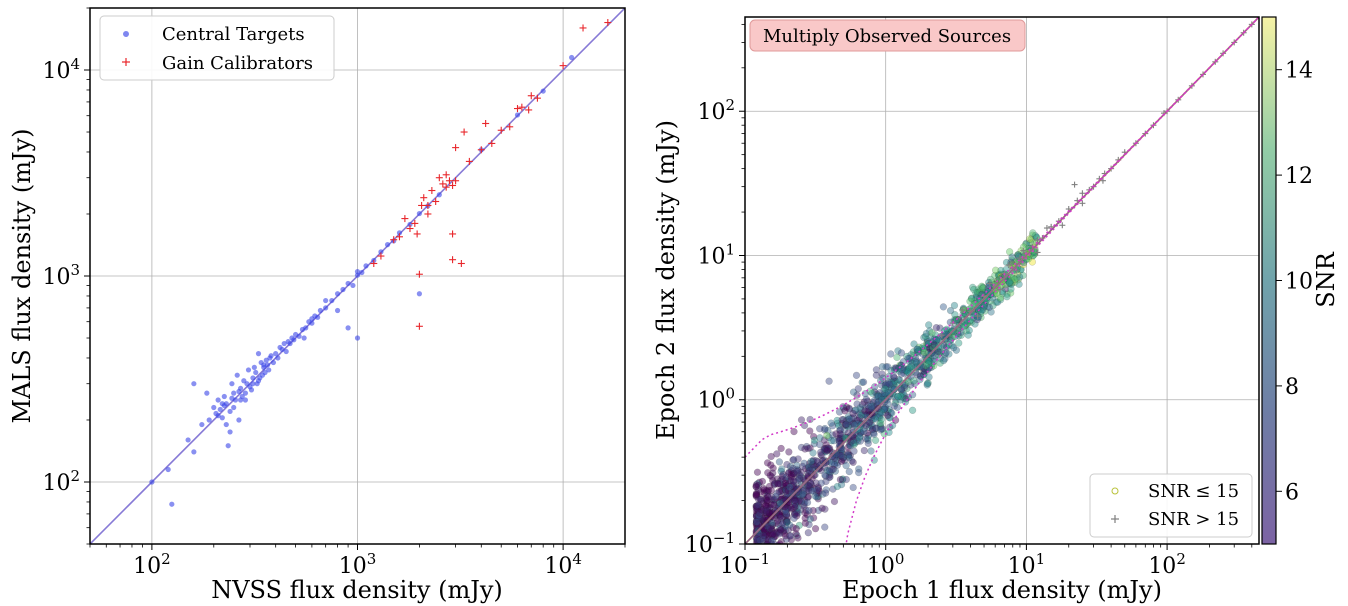 The height and width of the screenshot is (606, 1348). What do you see at coordinates (1326, 279) in the screenshot?
I see `colorbar-label: SNR` at bounding box center [1326, 279].